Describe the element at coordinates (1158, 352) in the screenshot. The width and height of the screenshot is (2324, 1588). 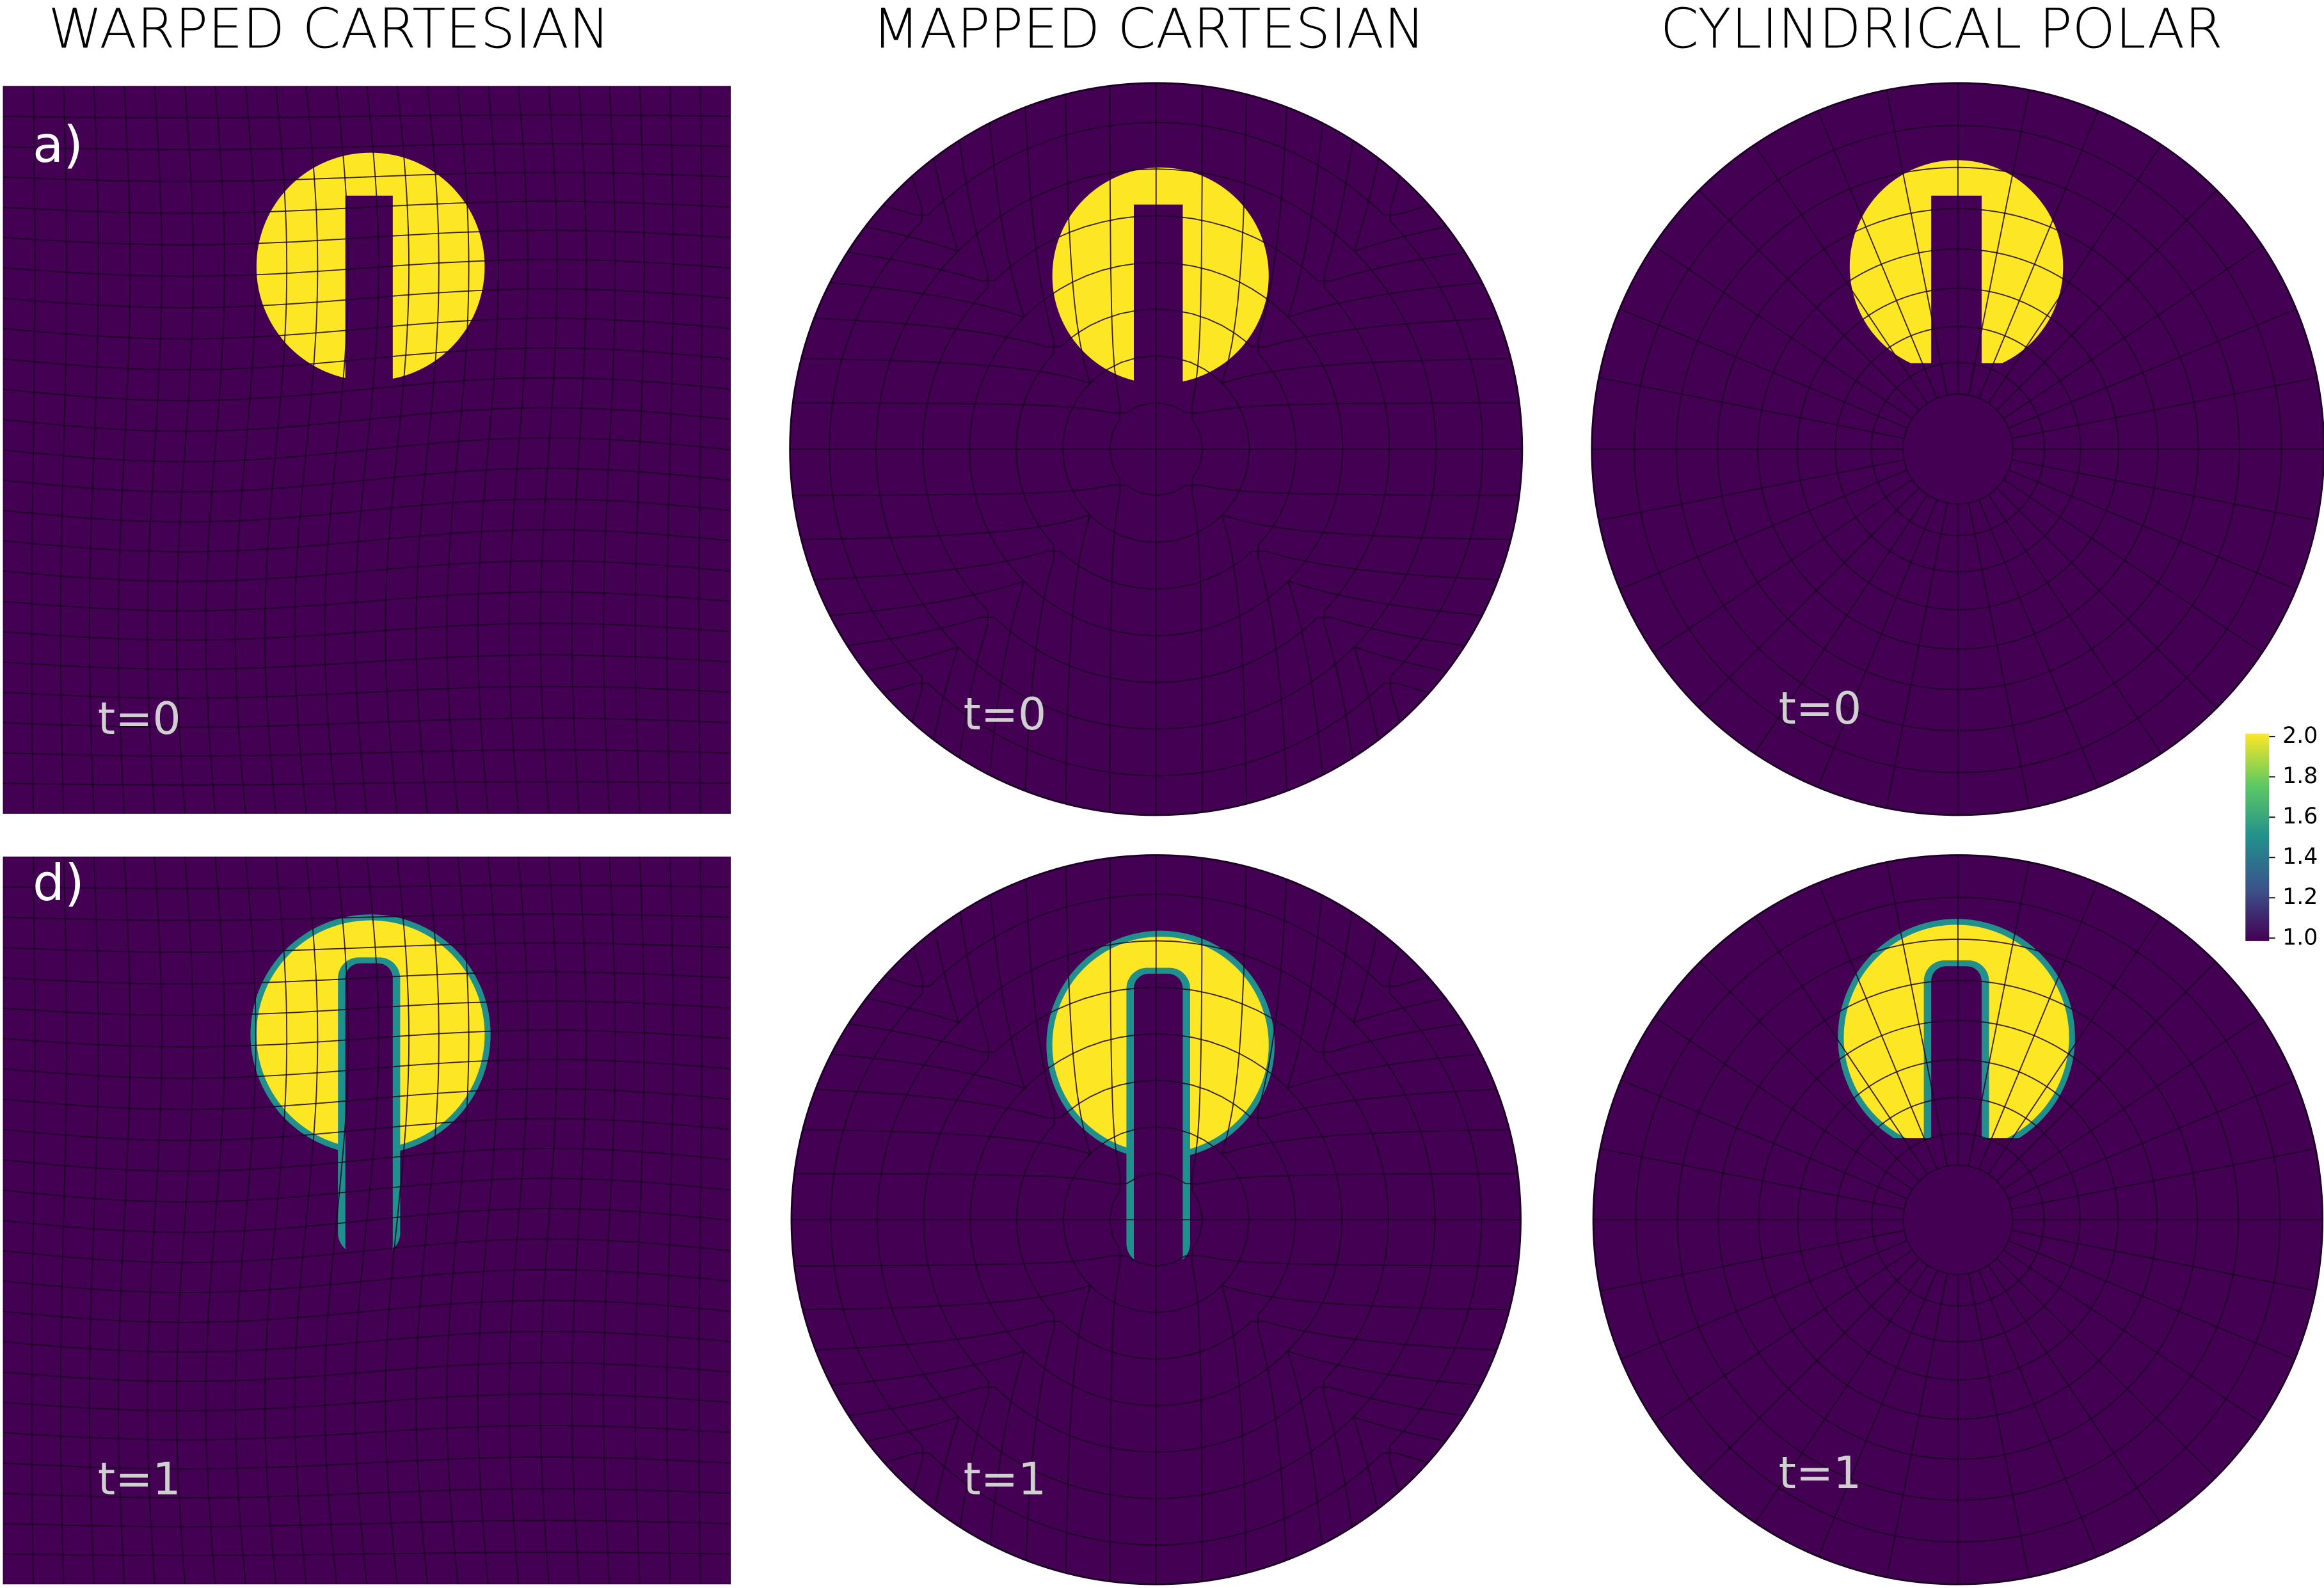
I see `field-slot` at that location.